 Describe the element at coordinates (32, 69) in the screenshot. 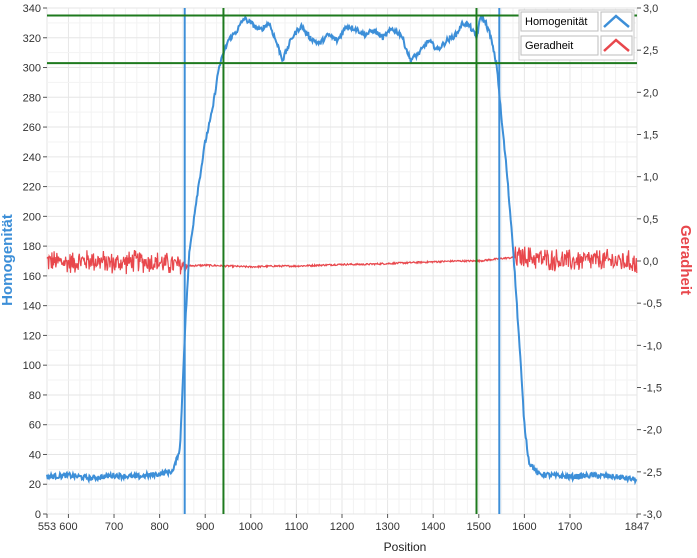

I see `y-left-tick-label: 300` at that location.